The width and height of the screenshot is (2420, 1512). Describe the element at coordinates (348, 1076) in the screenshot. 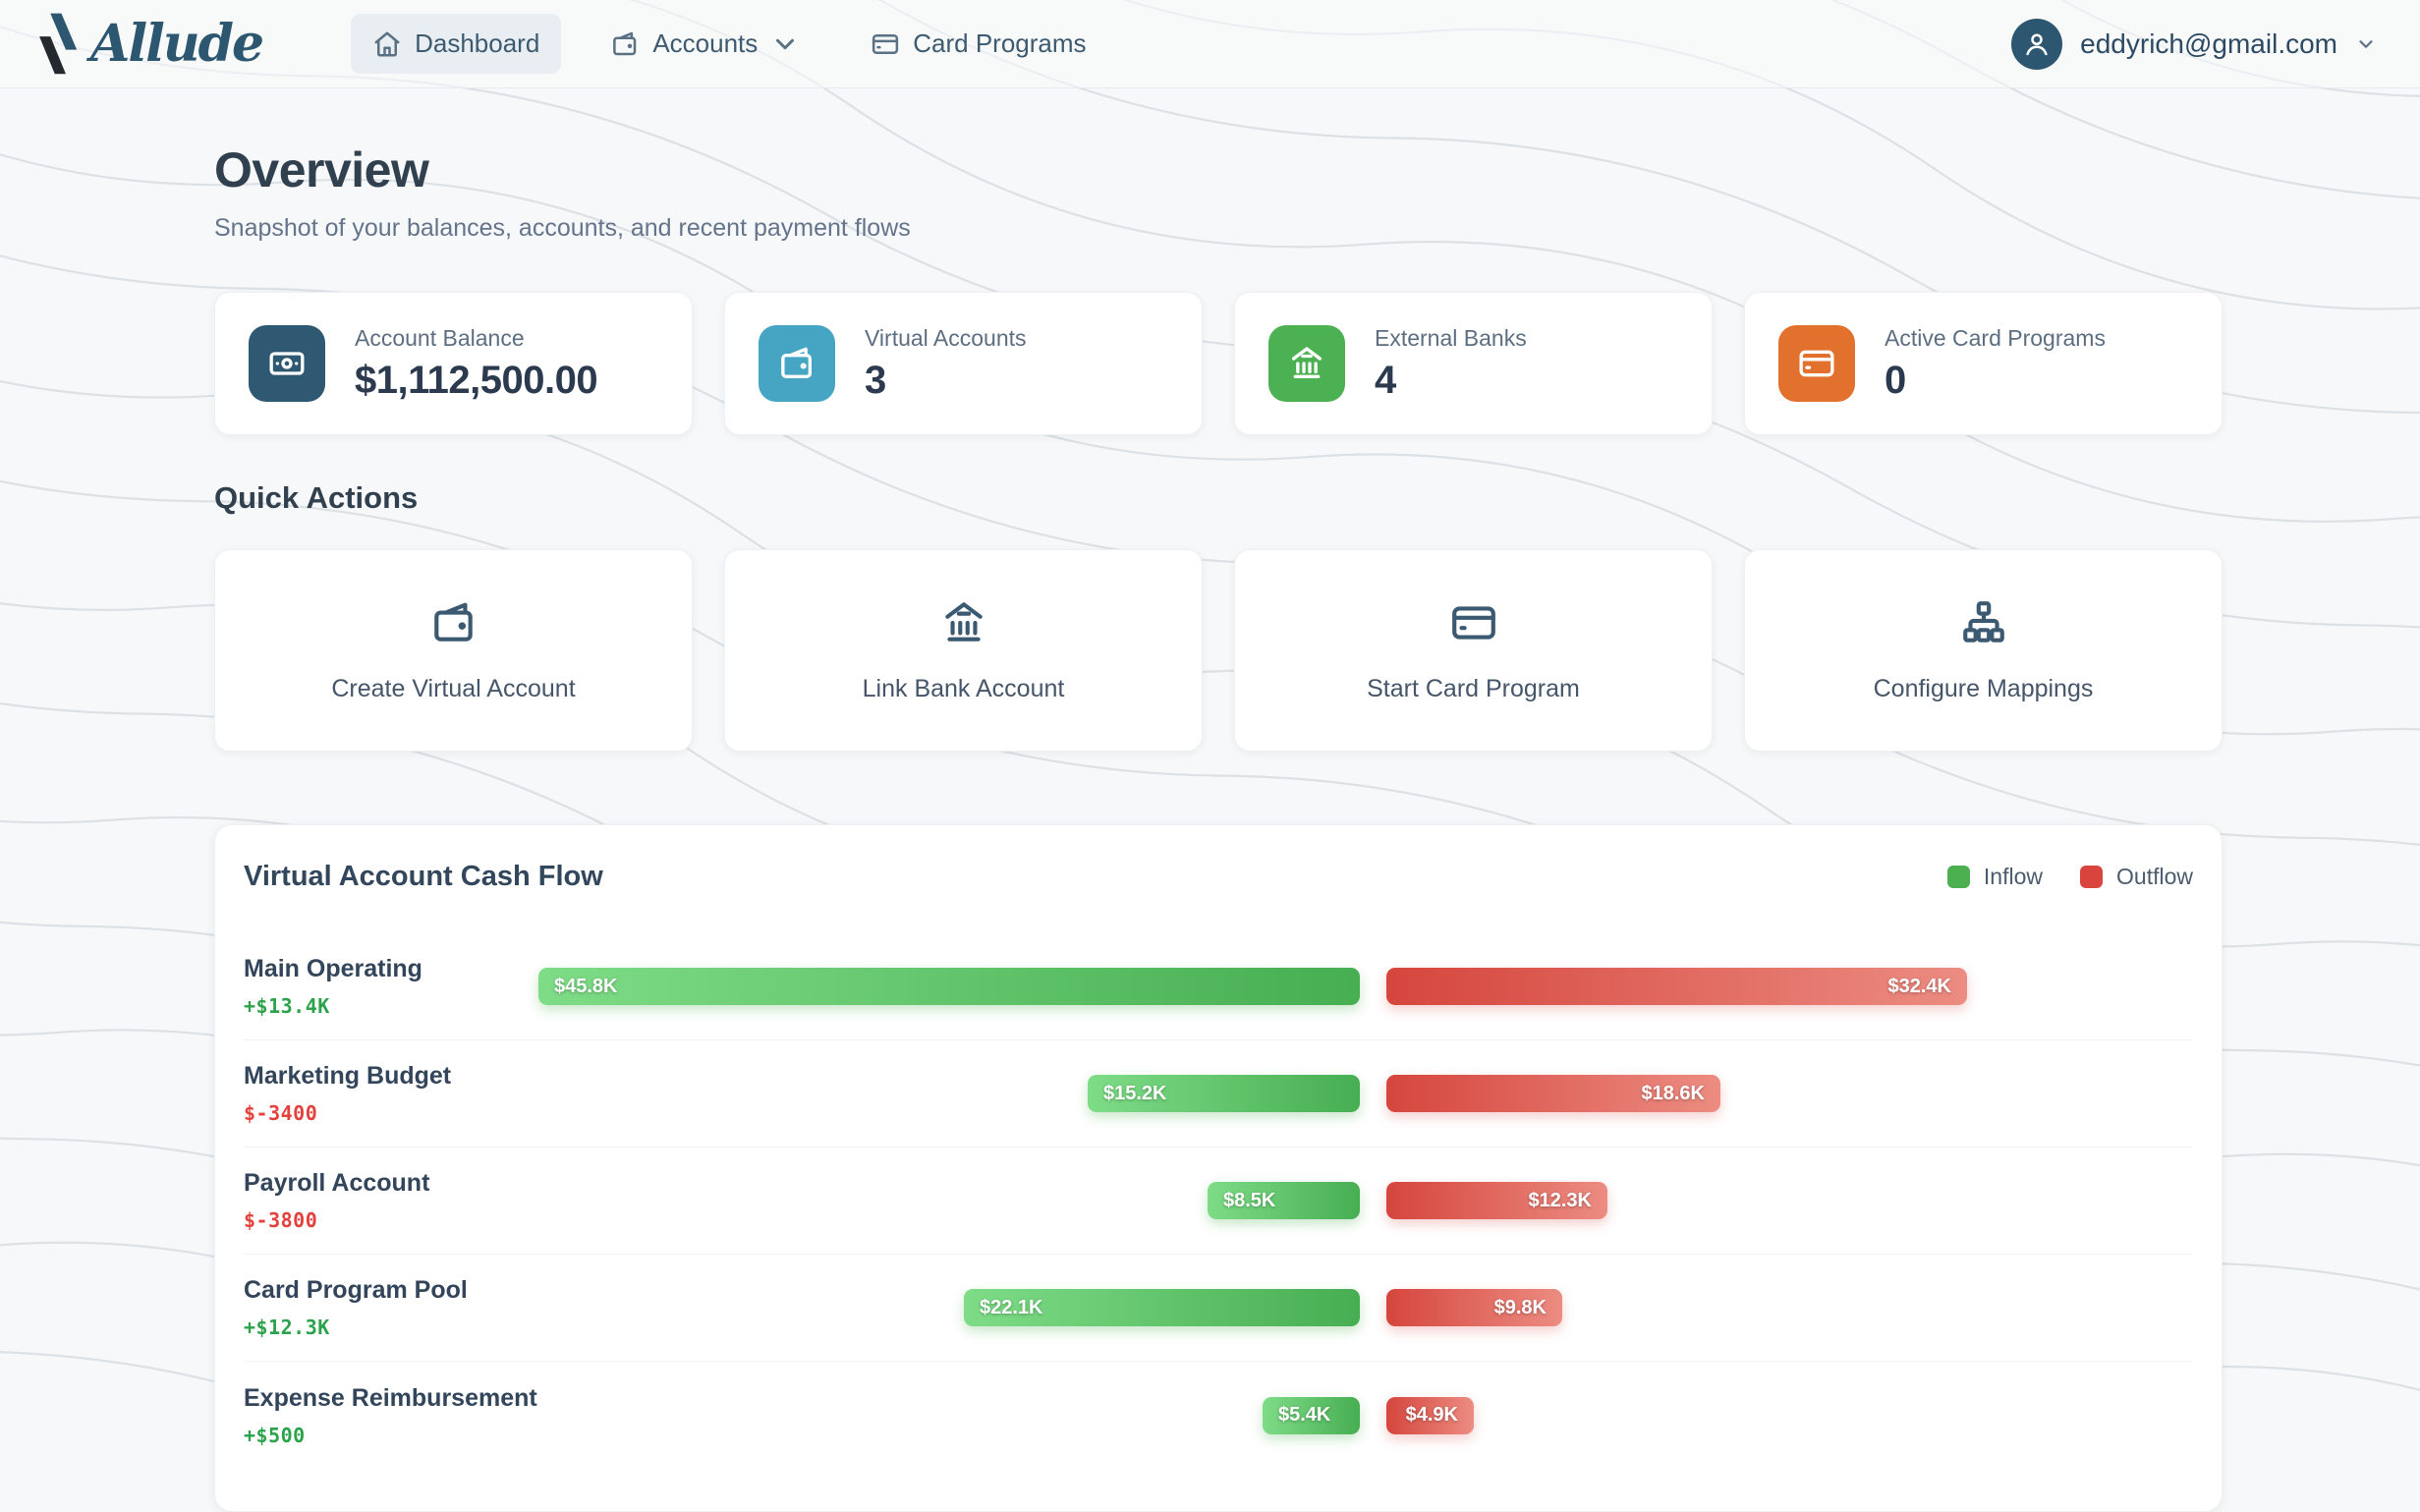

I see `account-name: Marketing Budget` at that location.